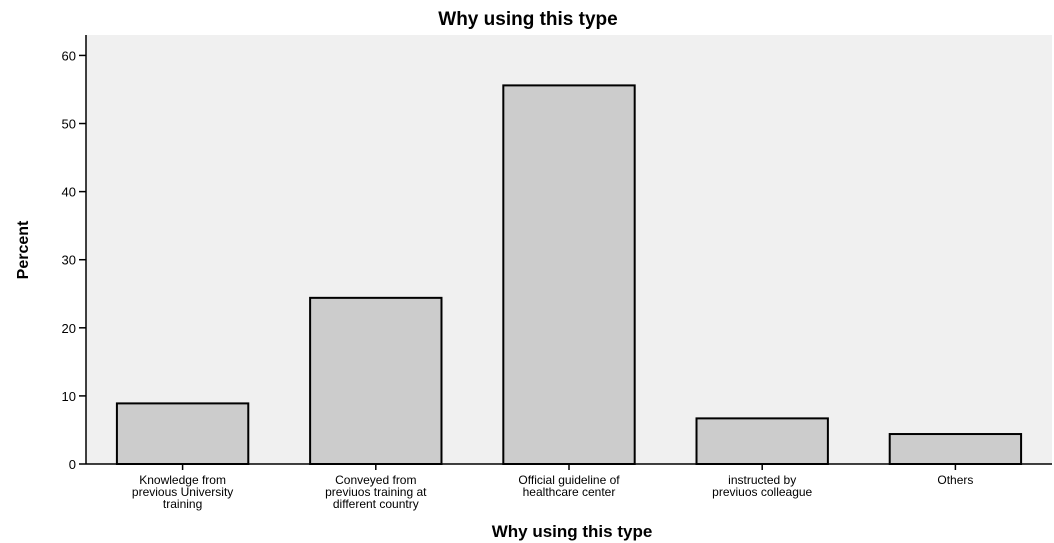 Image resolution: width=1054 pixels, height=543 pixels. I want to click on x-axis-title: Why using this type, so click(572, 531).